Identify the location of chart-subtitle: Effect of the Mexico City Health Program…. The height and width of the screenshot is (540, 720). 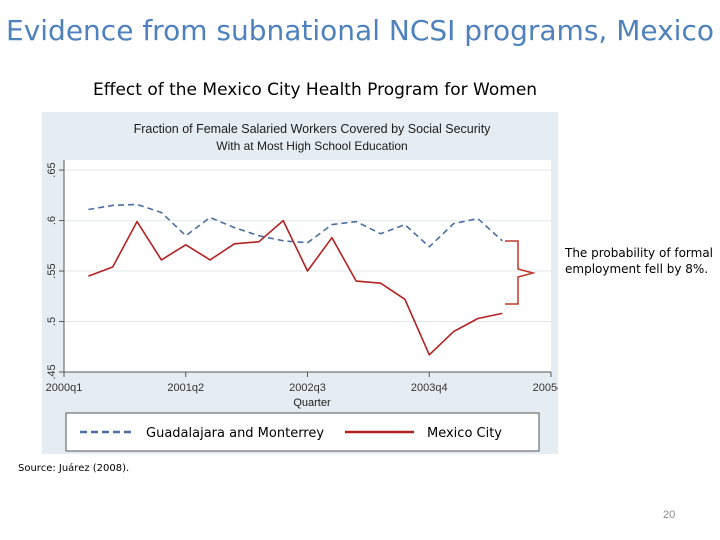
(315, 90).